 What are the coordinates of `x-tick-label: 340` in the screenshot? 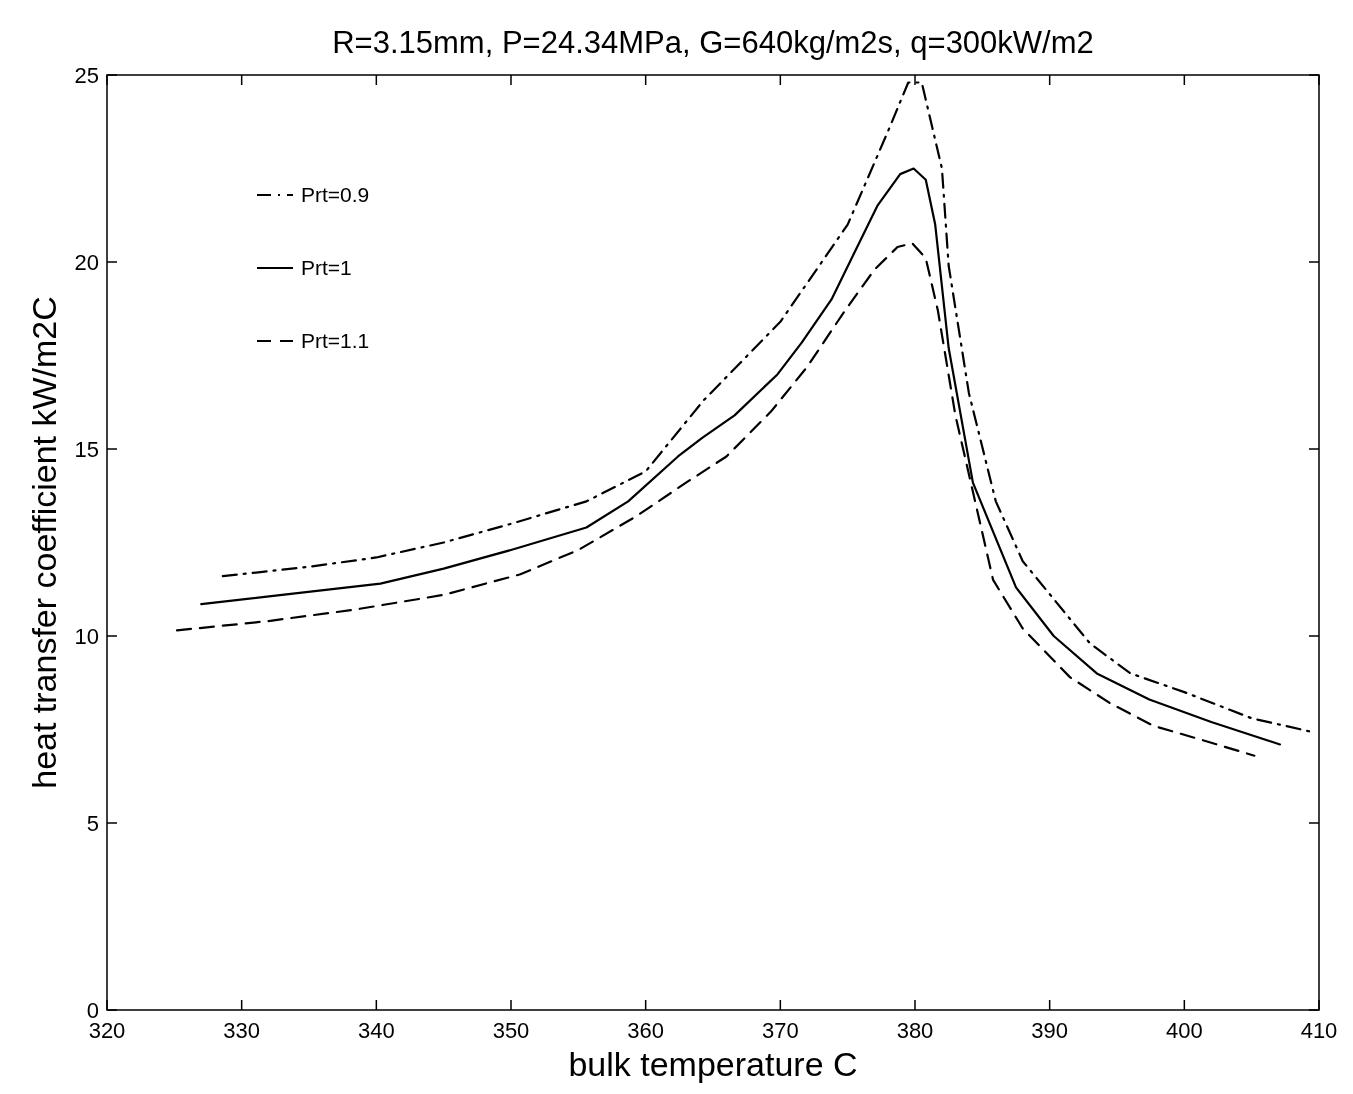 It's located at (376, 1030).